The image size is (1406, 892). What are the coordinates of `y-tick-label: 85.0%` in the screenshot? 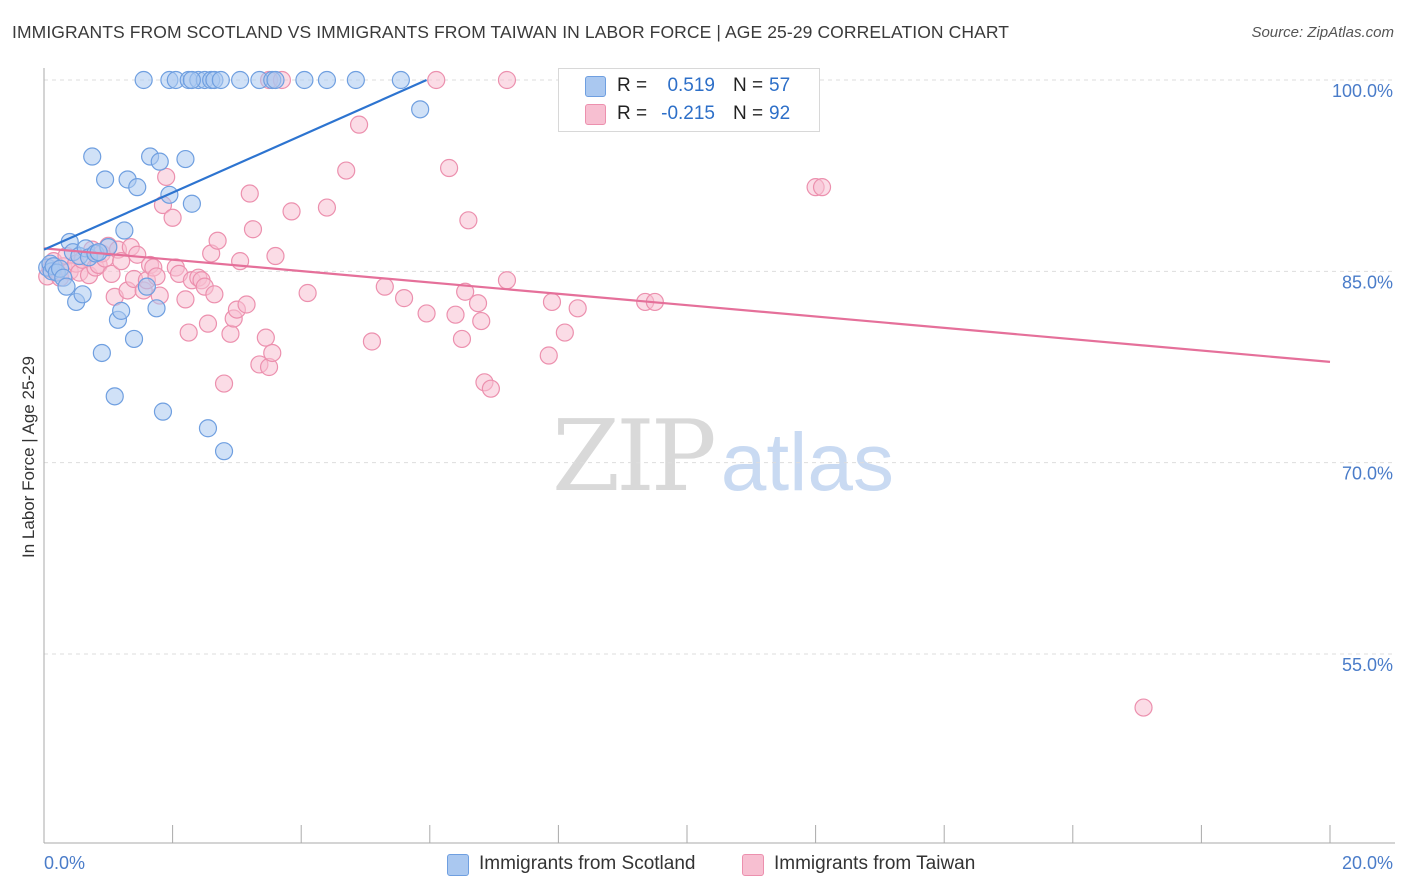 It's located at (1367, 282).